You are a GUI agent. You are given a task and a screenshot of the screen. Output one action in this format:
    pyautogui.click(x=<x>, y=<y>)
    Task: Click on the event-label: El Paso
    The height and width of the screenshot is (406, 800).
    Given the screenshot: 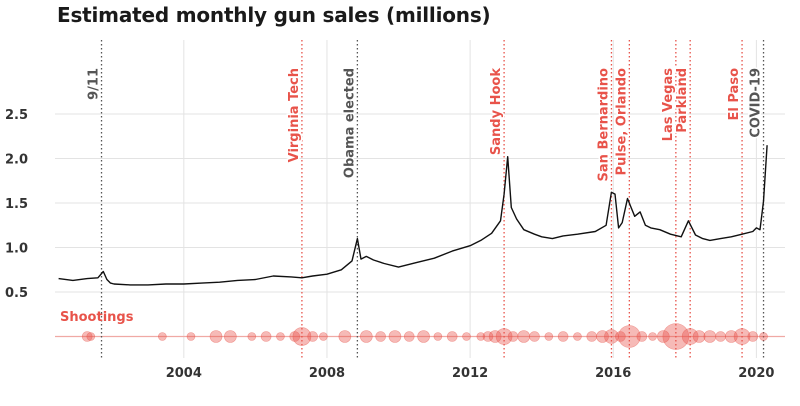 What is the action you would take?
    pyautogui.click(x=734, y=94)
    